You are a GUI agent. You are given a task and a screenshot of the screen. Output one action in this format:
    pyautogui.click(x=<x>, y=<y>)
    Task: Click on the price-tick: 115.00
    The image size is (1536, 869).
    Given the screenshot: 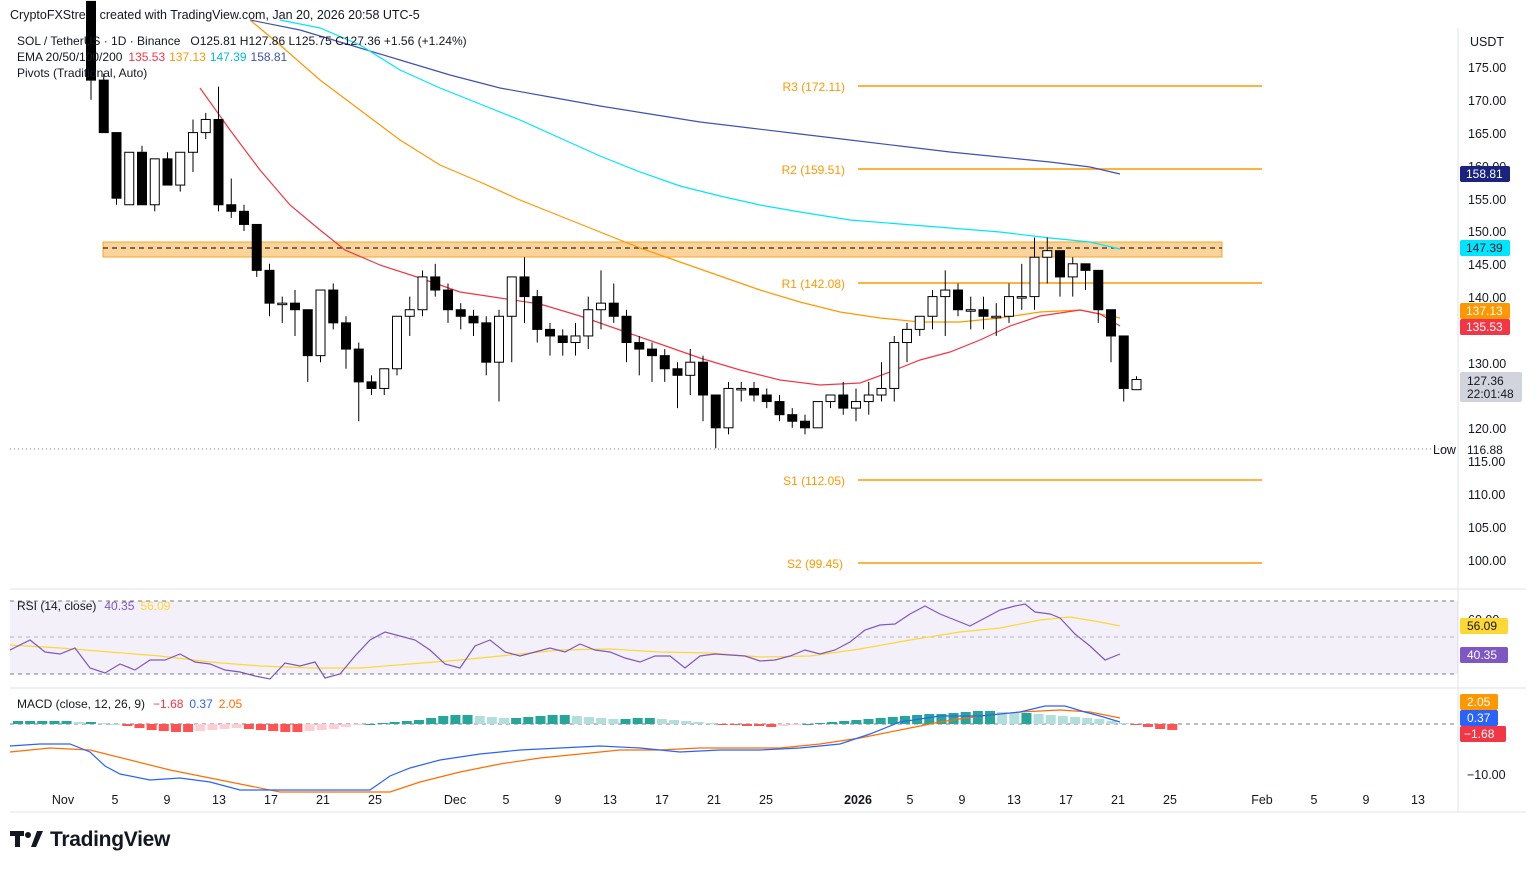 What is the action you would take?
    pyautogui.click(x=1486, y=462)
    